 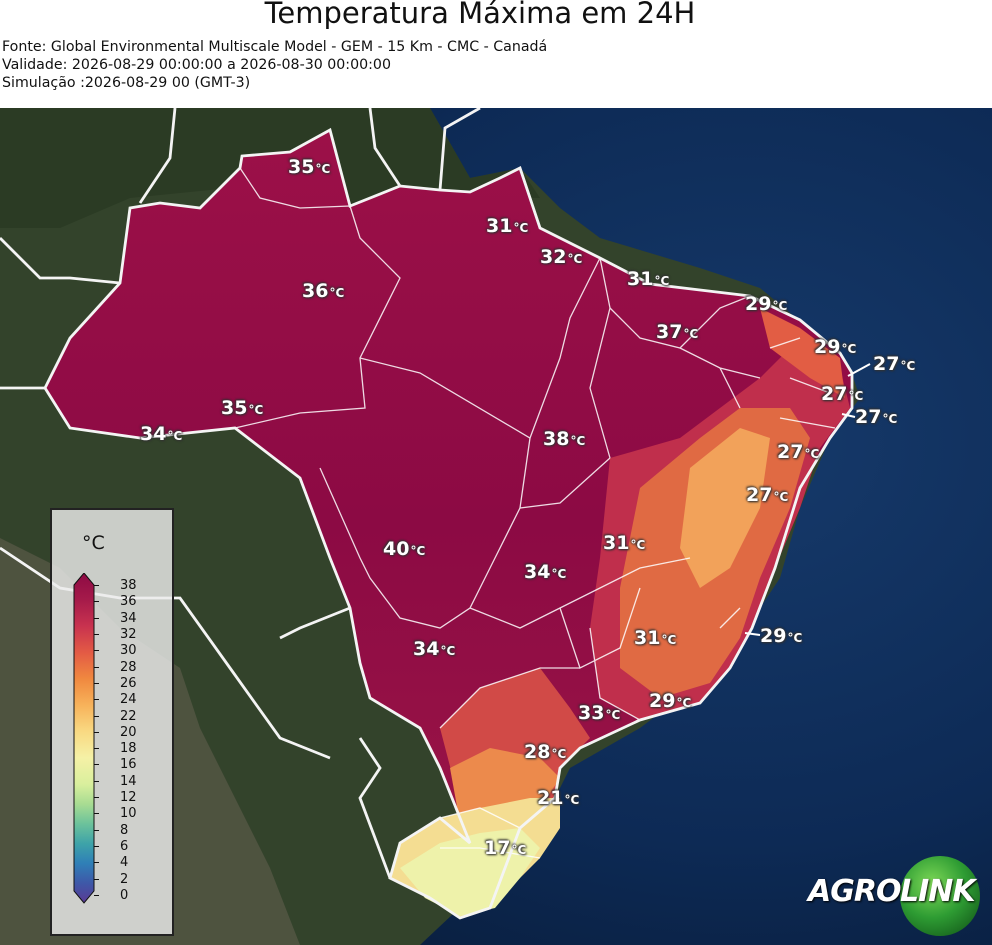 I want to click on legend-colorbar, so click(x=84, y=738).